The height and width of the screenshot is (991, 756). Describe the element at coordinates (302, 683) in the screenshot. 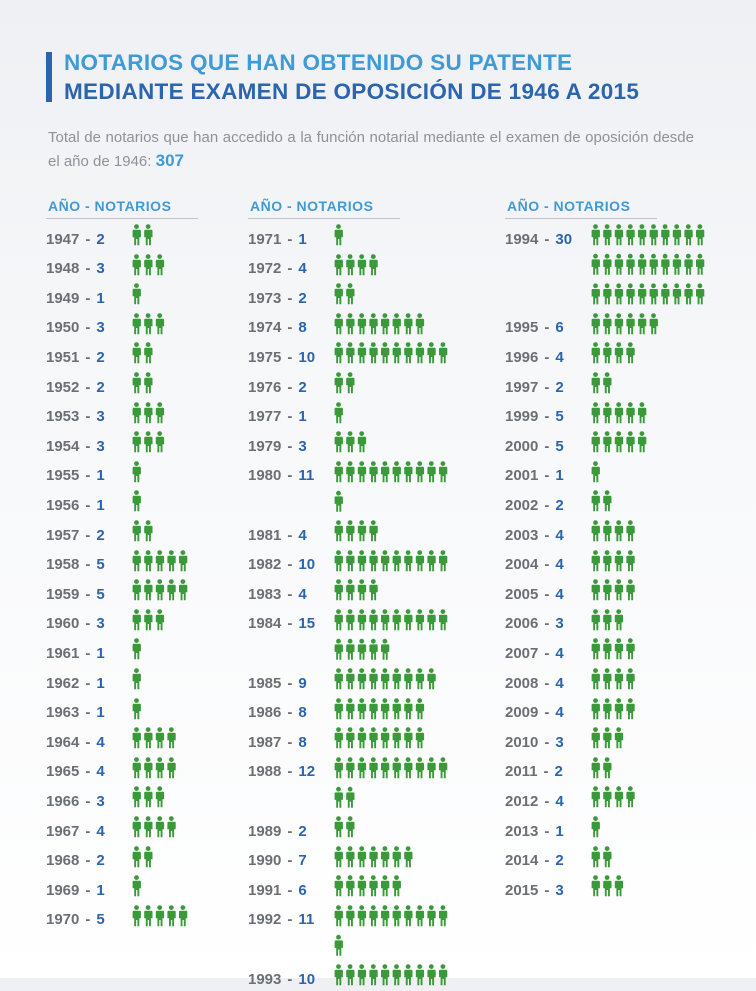

I see `count-label: 9` at that location.